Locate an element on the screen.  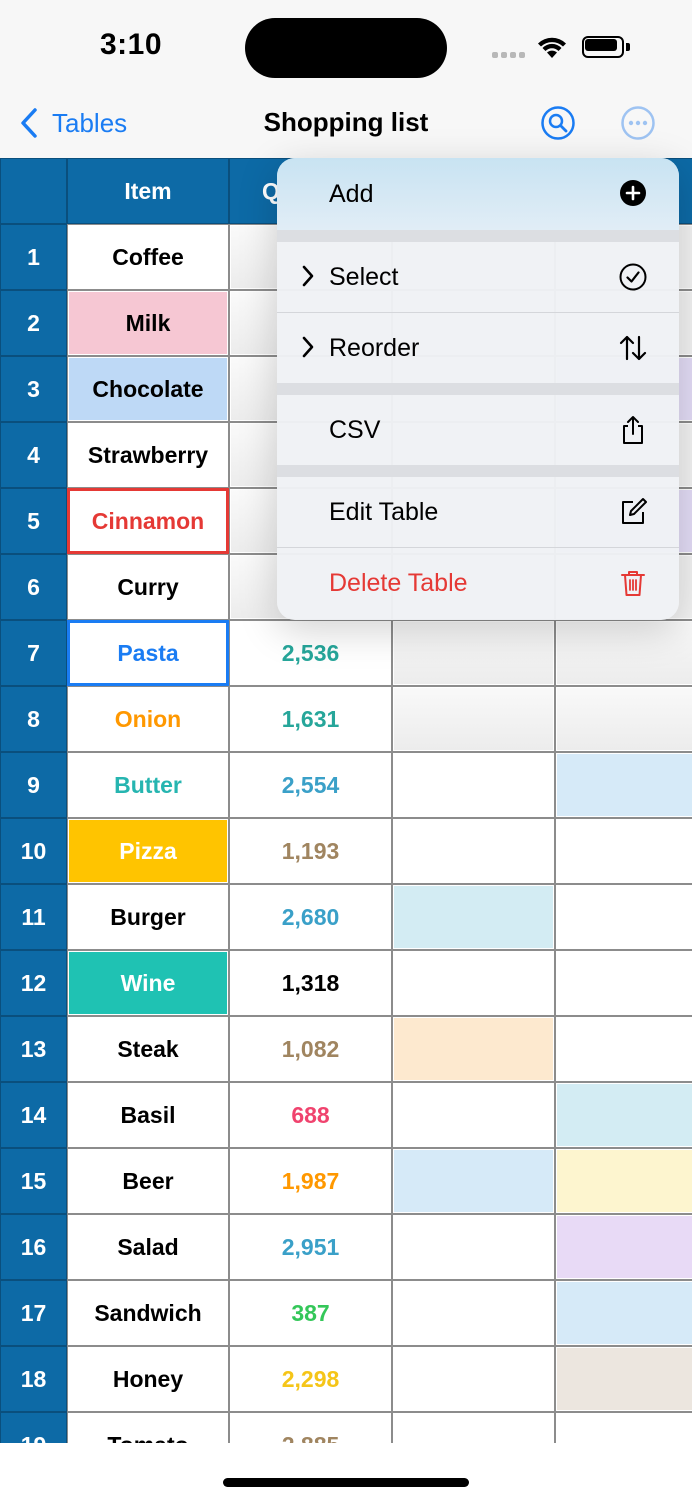
row-number: 15 is located at coordinates (33, 1181).